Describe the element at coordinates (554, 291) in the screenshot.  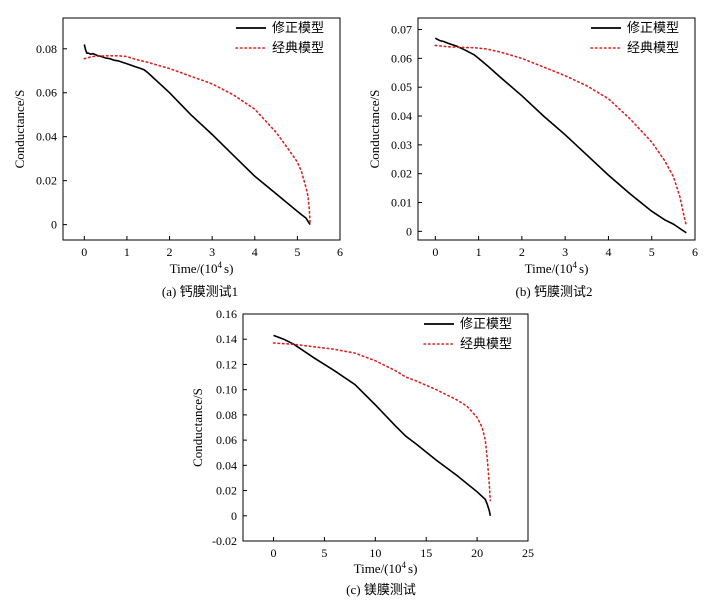
I see `panel-caption: (b) 钙膜测试2` at that location.